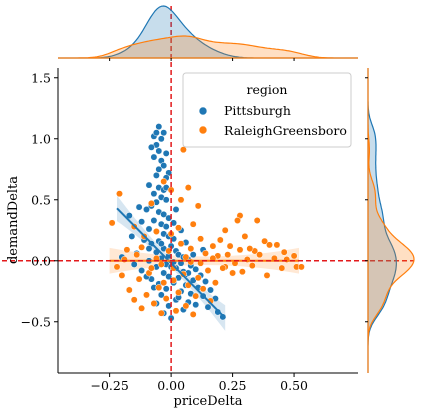  What do you see at coordinates (41, 138) in the screenshot?
I see `y-tick-label: 1.0` at bounding box center [41, 138].